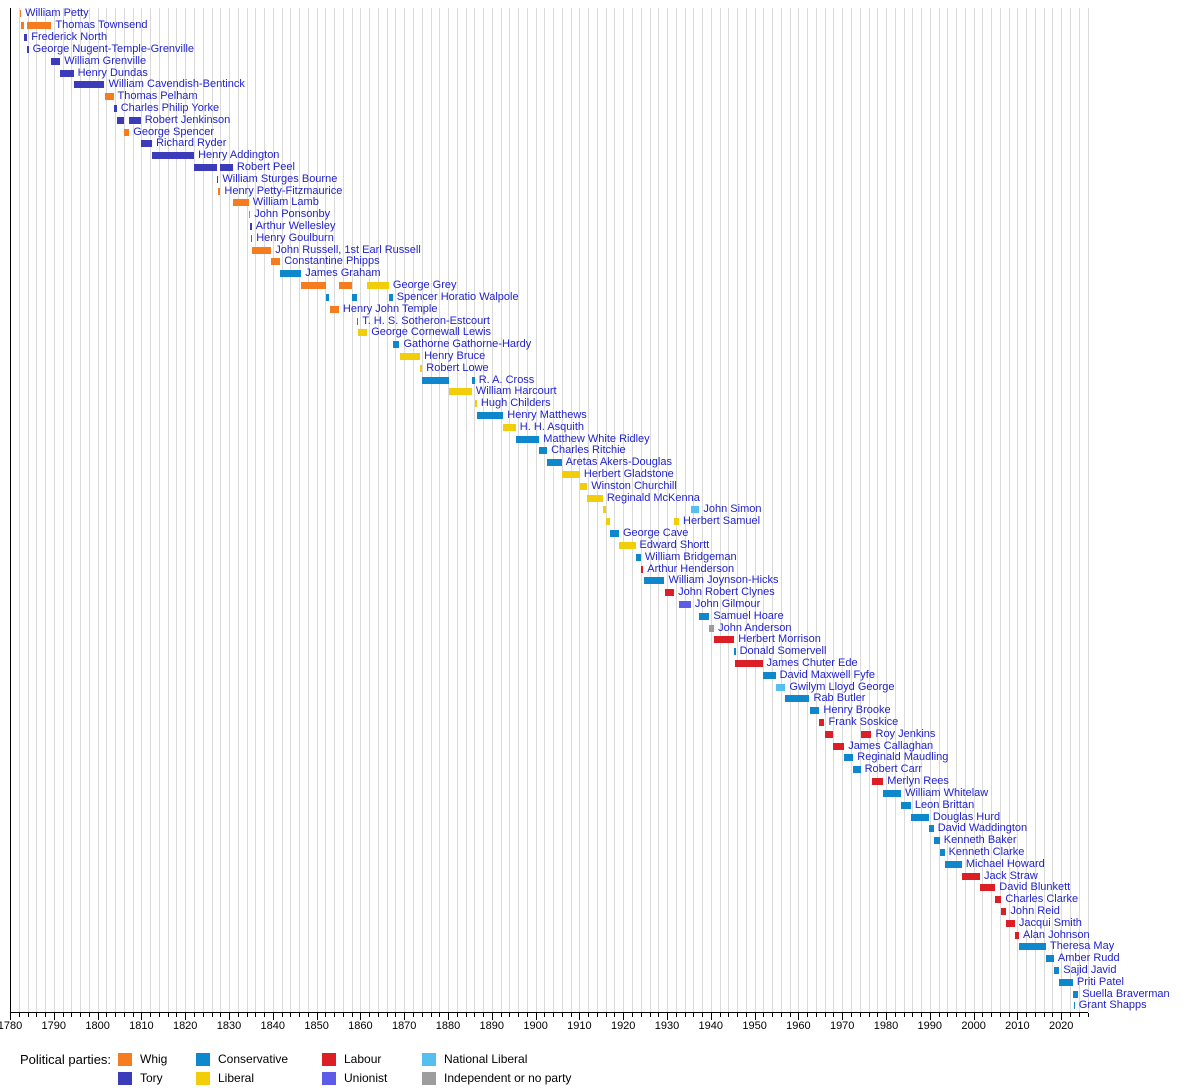 The height and width of the screenshot is (1088, 1200). What do you see at coordinates (905, 733) in the screenshot?
I see `person-label: Roy Jenkins` at bounding box center [905, 733].